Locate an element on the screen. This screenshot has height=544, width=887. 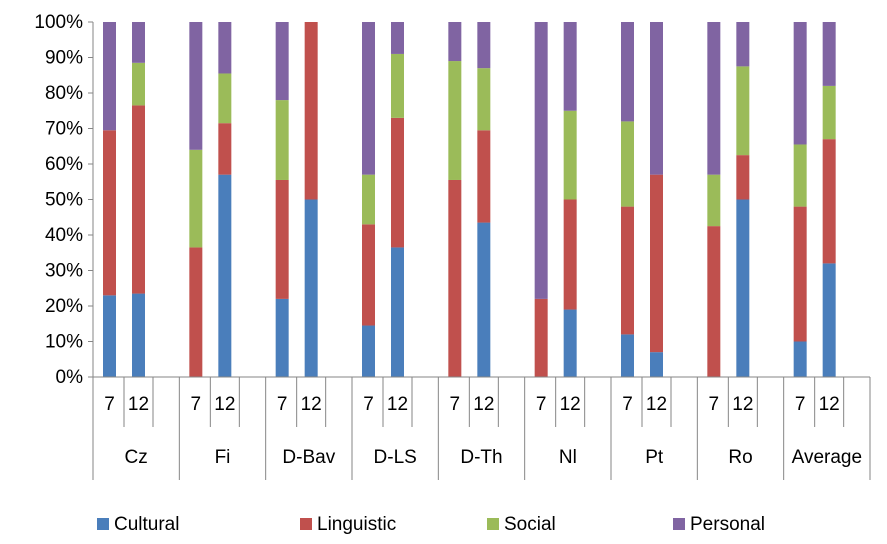
y-tick-label: 90% is located at coordinates (64, 58).